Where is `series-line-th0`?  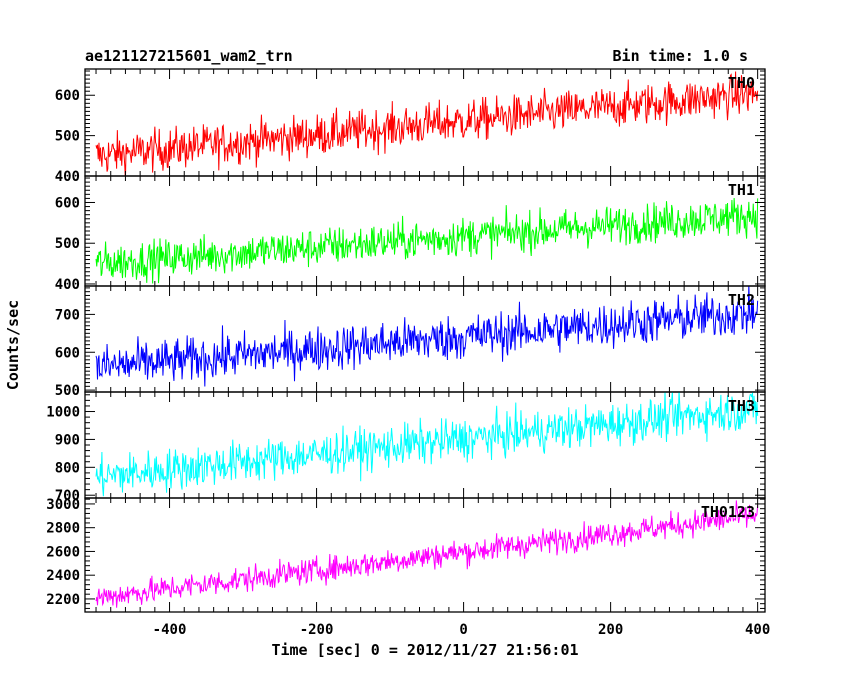 series-line-th0 is located at coordinates (427, 123).